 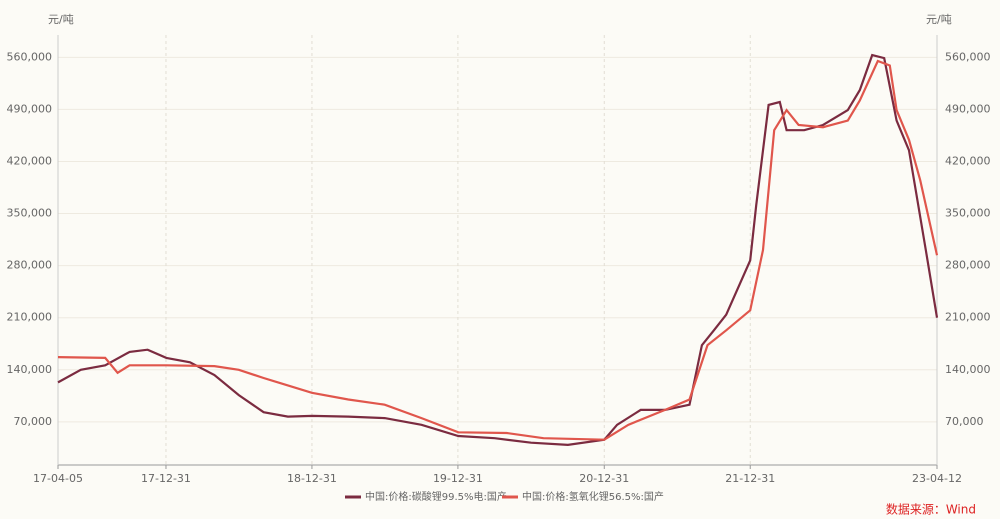 What do you see at coordinates (58, 478) in the screenshot?
I see `x-tick-label: 17-04-05` at bounding box center [58, 478].